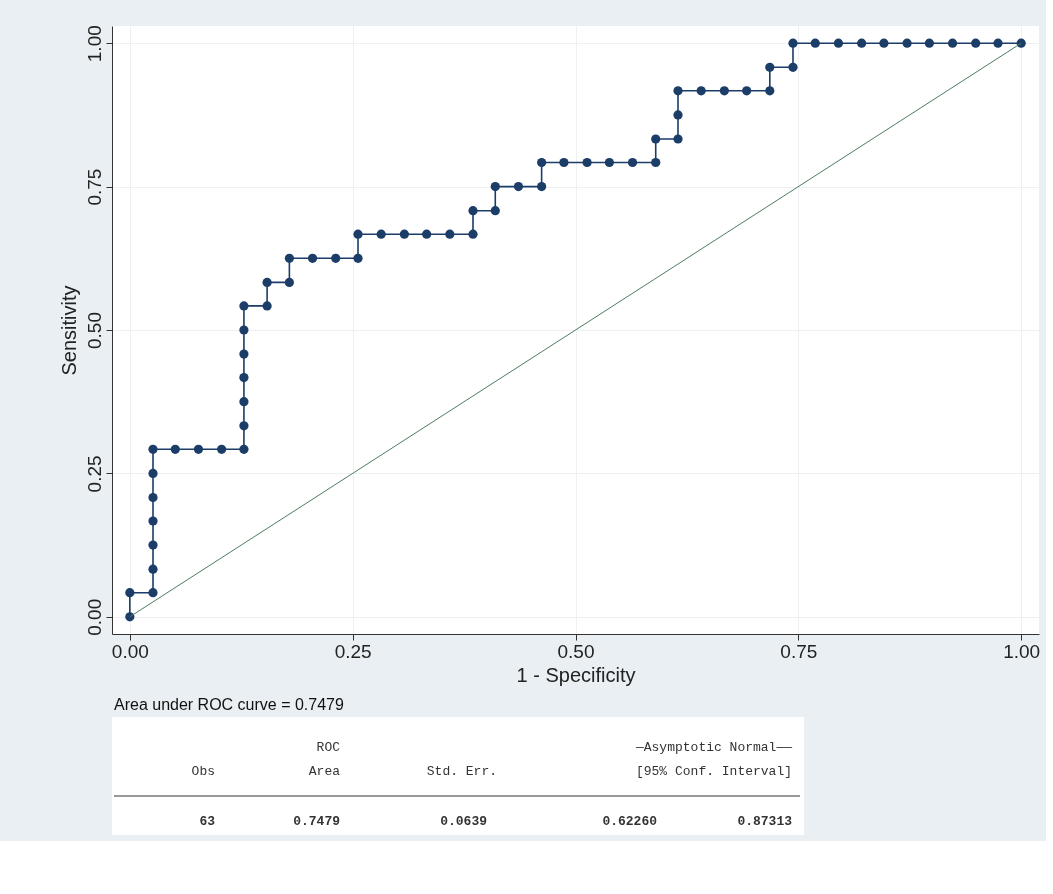 This screenshot has height=894, width=1053. I want to click on y-tick-label: 0.25, so click(94, 474).